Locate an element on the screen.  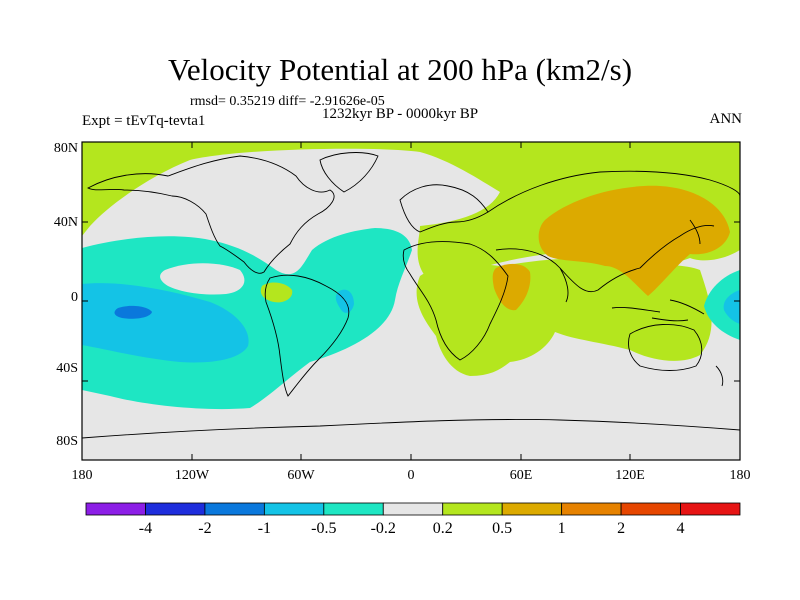
lon-label-120e: 120E is located at coordinates (630, 475).